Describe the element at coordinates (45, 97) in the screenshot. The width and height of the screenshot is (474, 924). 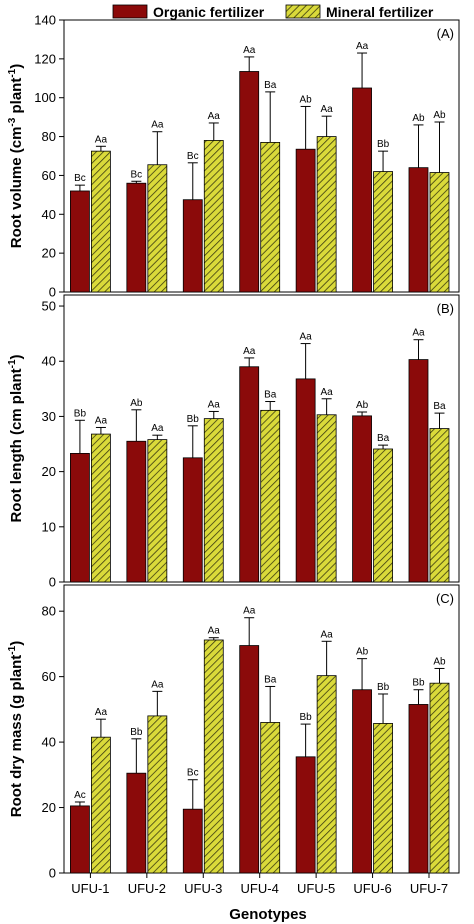
I see `y-tick-label: 100` at that location.